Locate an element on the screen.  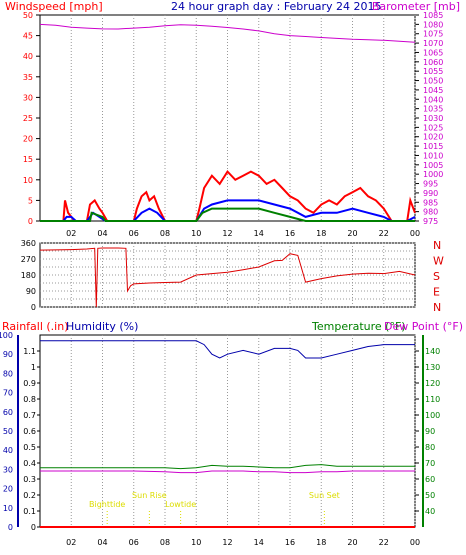
climate-x-tick-label: 22 is located at coordinates (384, 542).